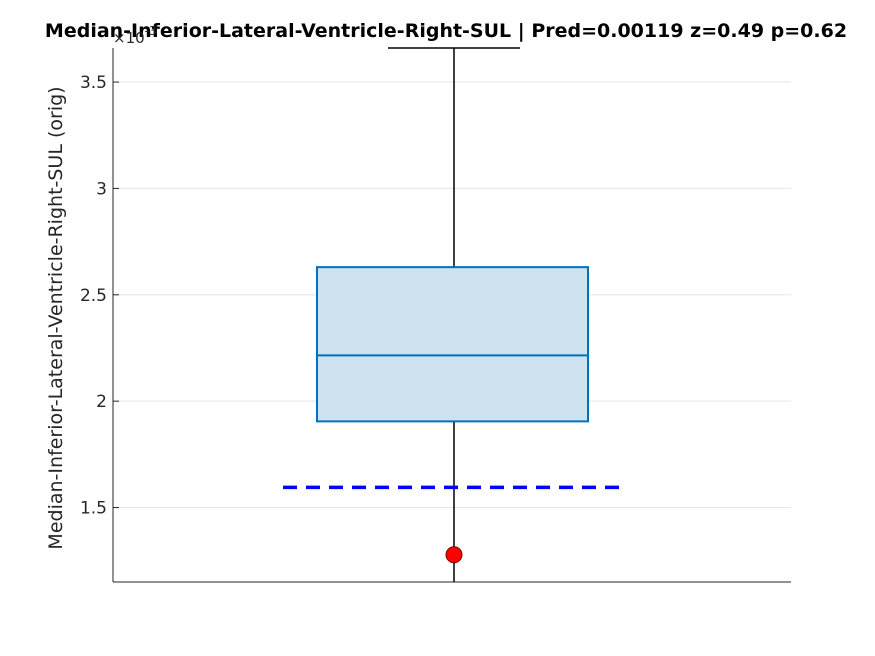 This screenshot has height=656, width=875. I want to click on y-multiplier-base: ×10, so click(129, 38).